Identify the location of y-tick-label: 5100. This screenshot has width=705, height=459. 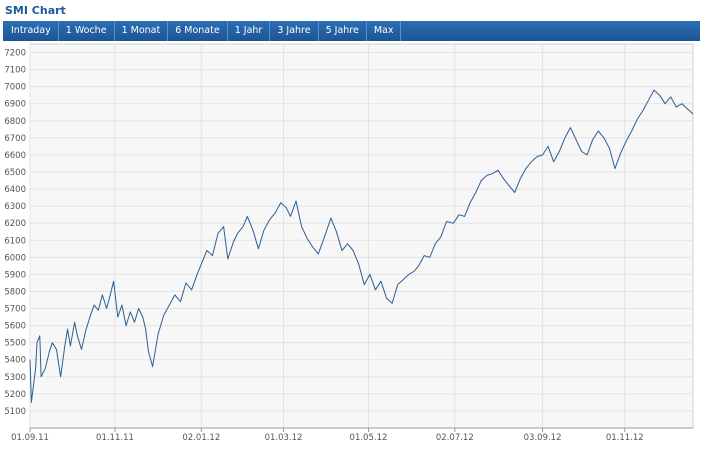
(15, 412).